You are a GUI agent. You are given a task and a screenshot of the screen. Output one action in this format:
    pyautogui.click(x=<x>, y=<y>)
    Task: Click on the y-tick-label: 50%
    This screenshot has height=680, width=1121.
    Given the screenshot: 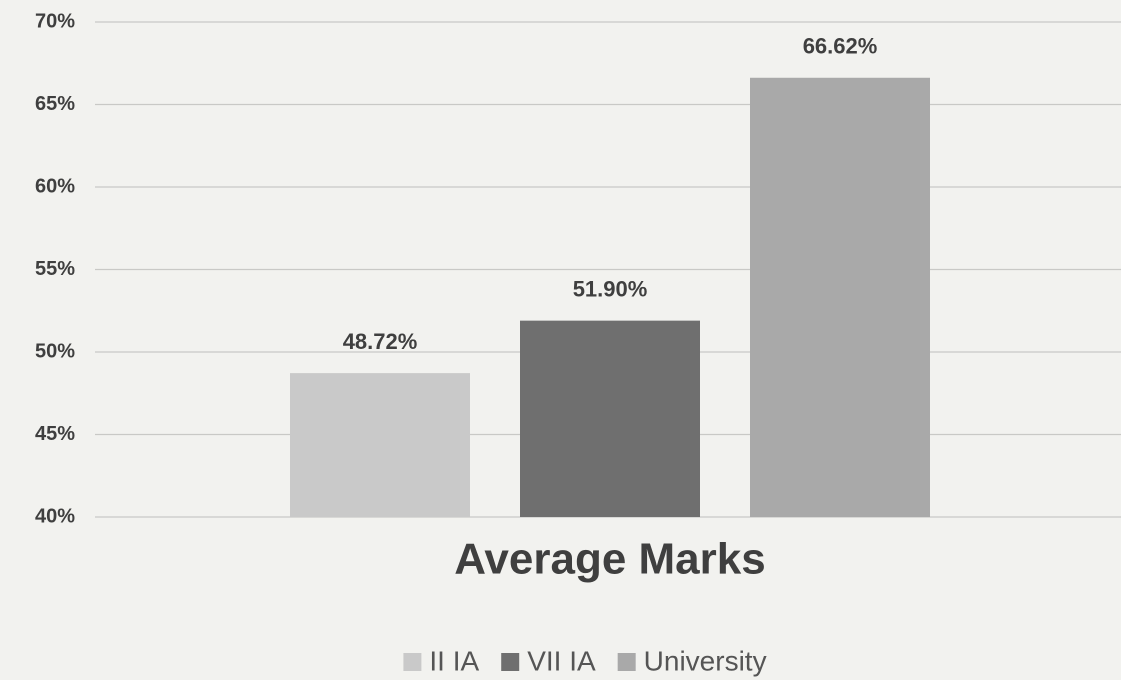 What is the action you would take?
    pyautogui.click(x=55, y=351)
    